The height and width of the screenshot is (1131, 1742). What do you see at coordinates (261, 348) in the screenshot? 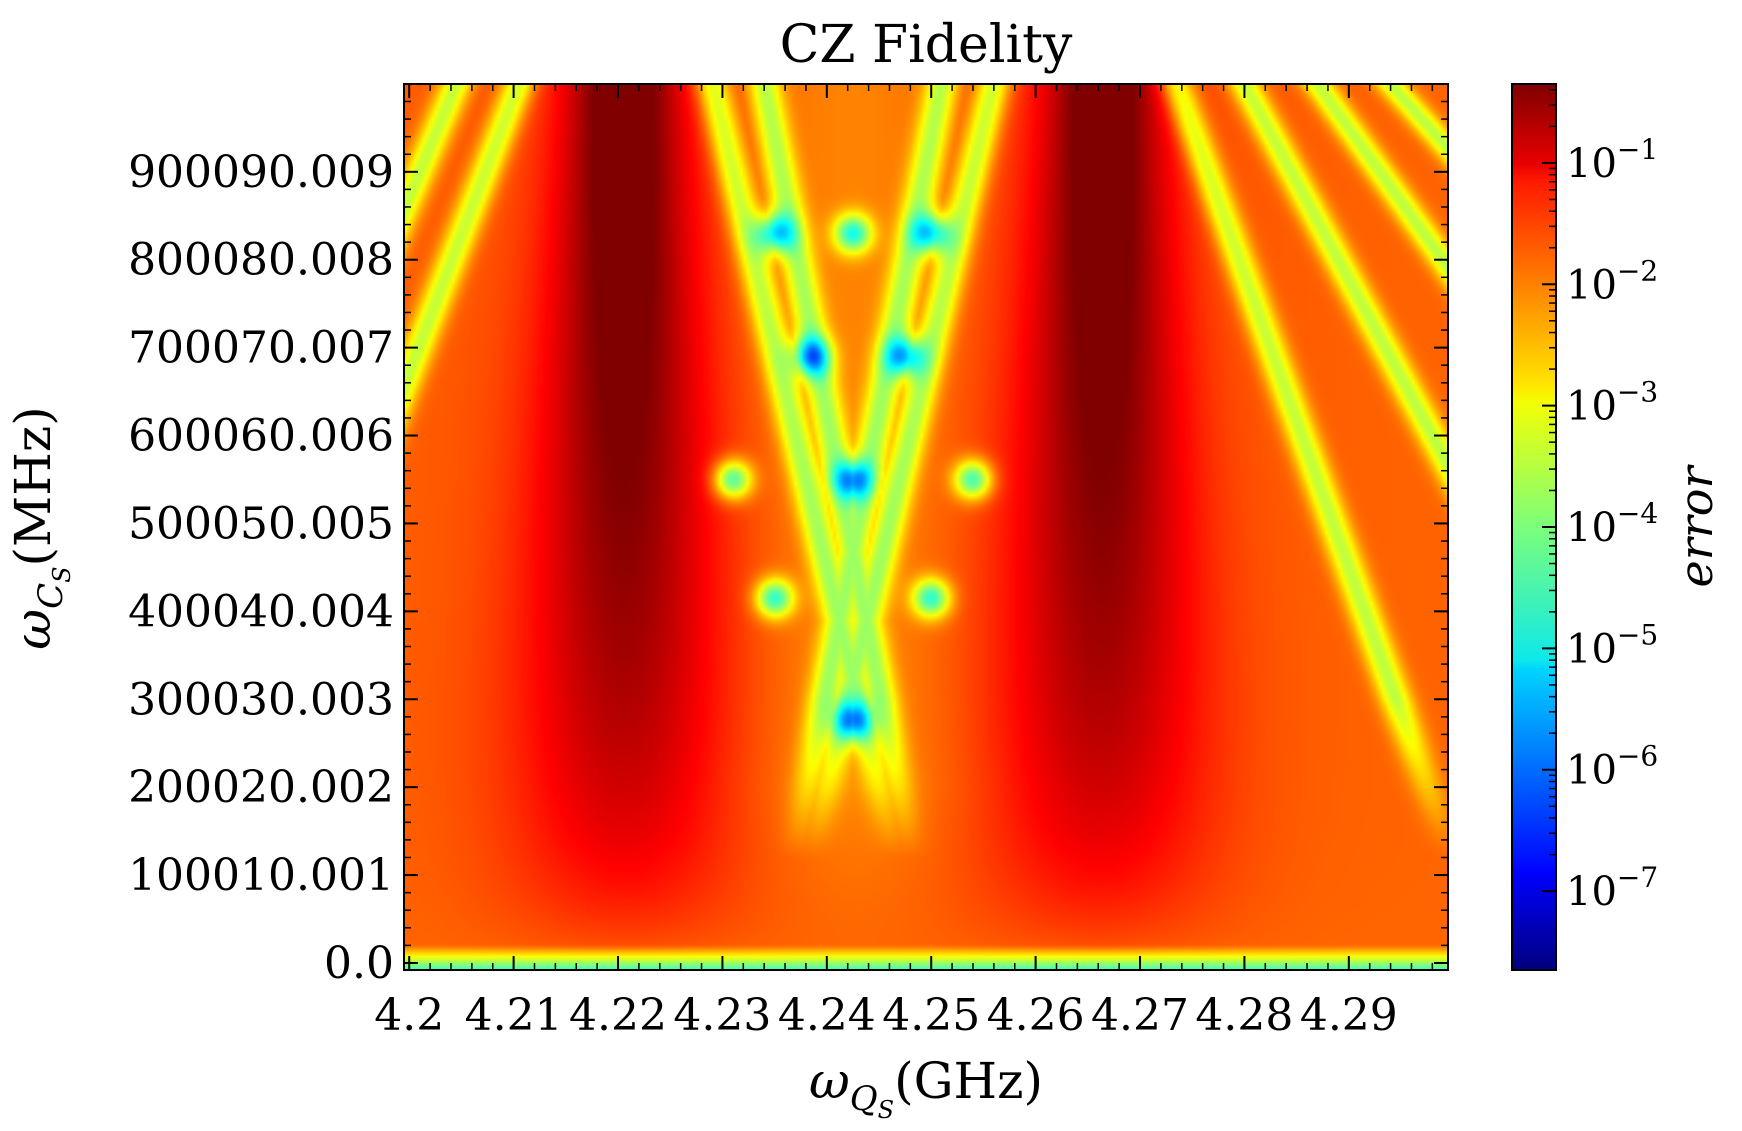
I see `y-tick-label: 700070.007` at bounding box center [261, 348].